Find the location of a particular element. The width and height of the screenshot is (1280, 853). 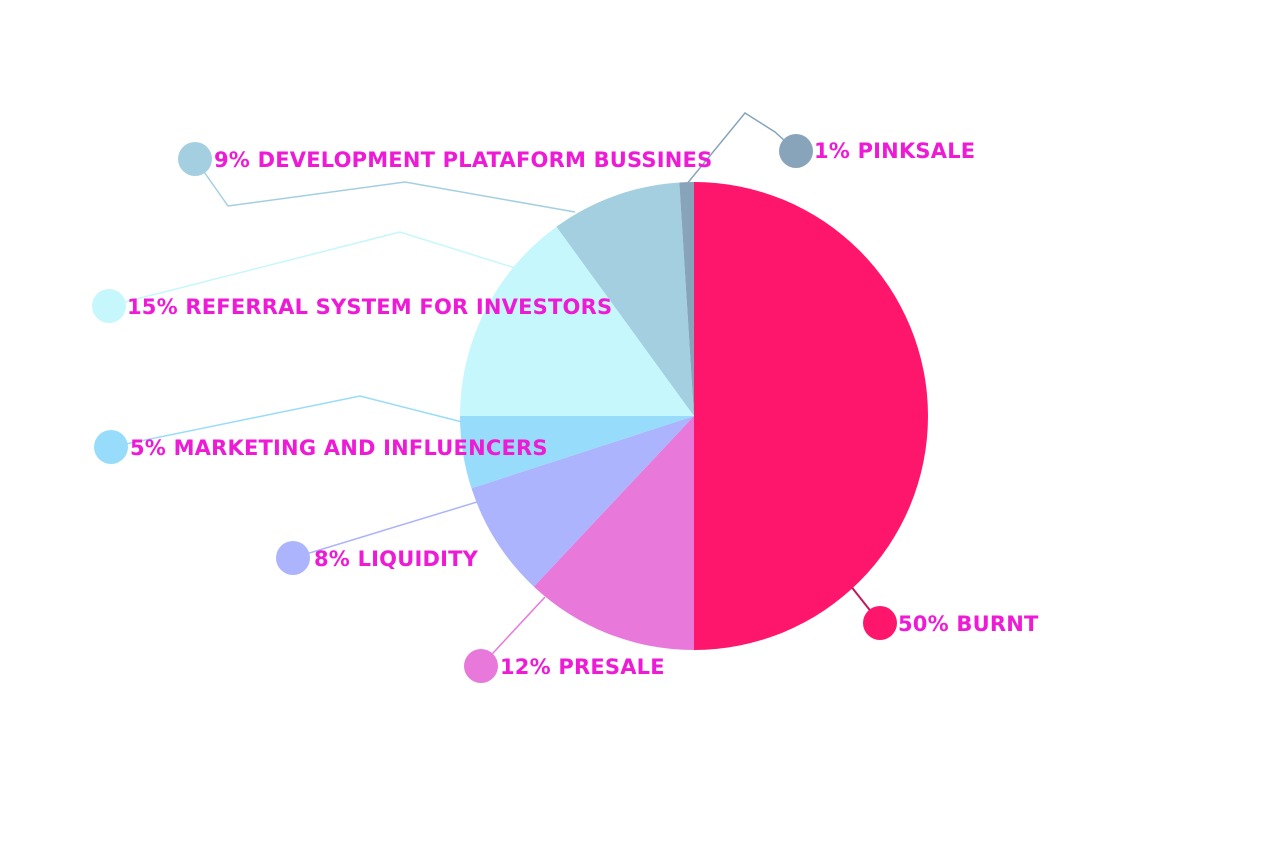

slice-label-2: 12% PRESALE is located at coordinates (582, 667).